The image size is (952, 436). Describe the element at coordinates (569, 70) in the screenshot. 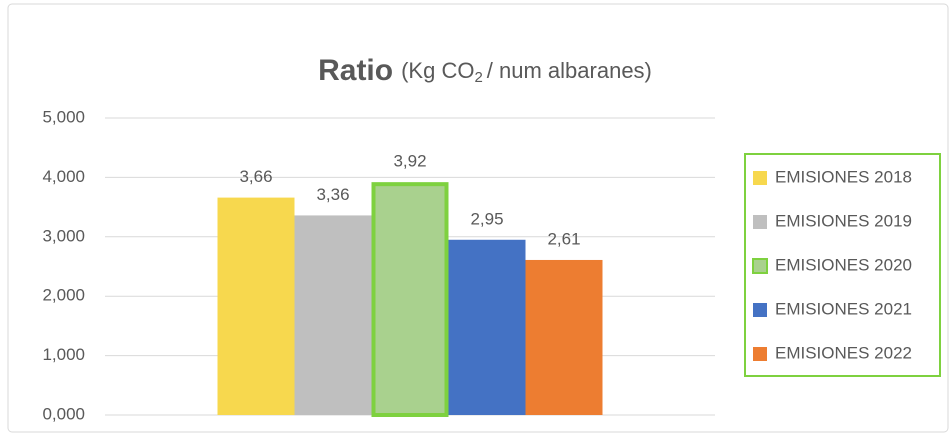

I see `title-unit-end: / num albaranes)` at that location.